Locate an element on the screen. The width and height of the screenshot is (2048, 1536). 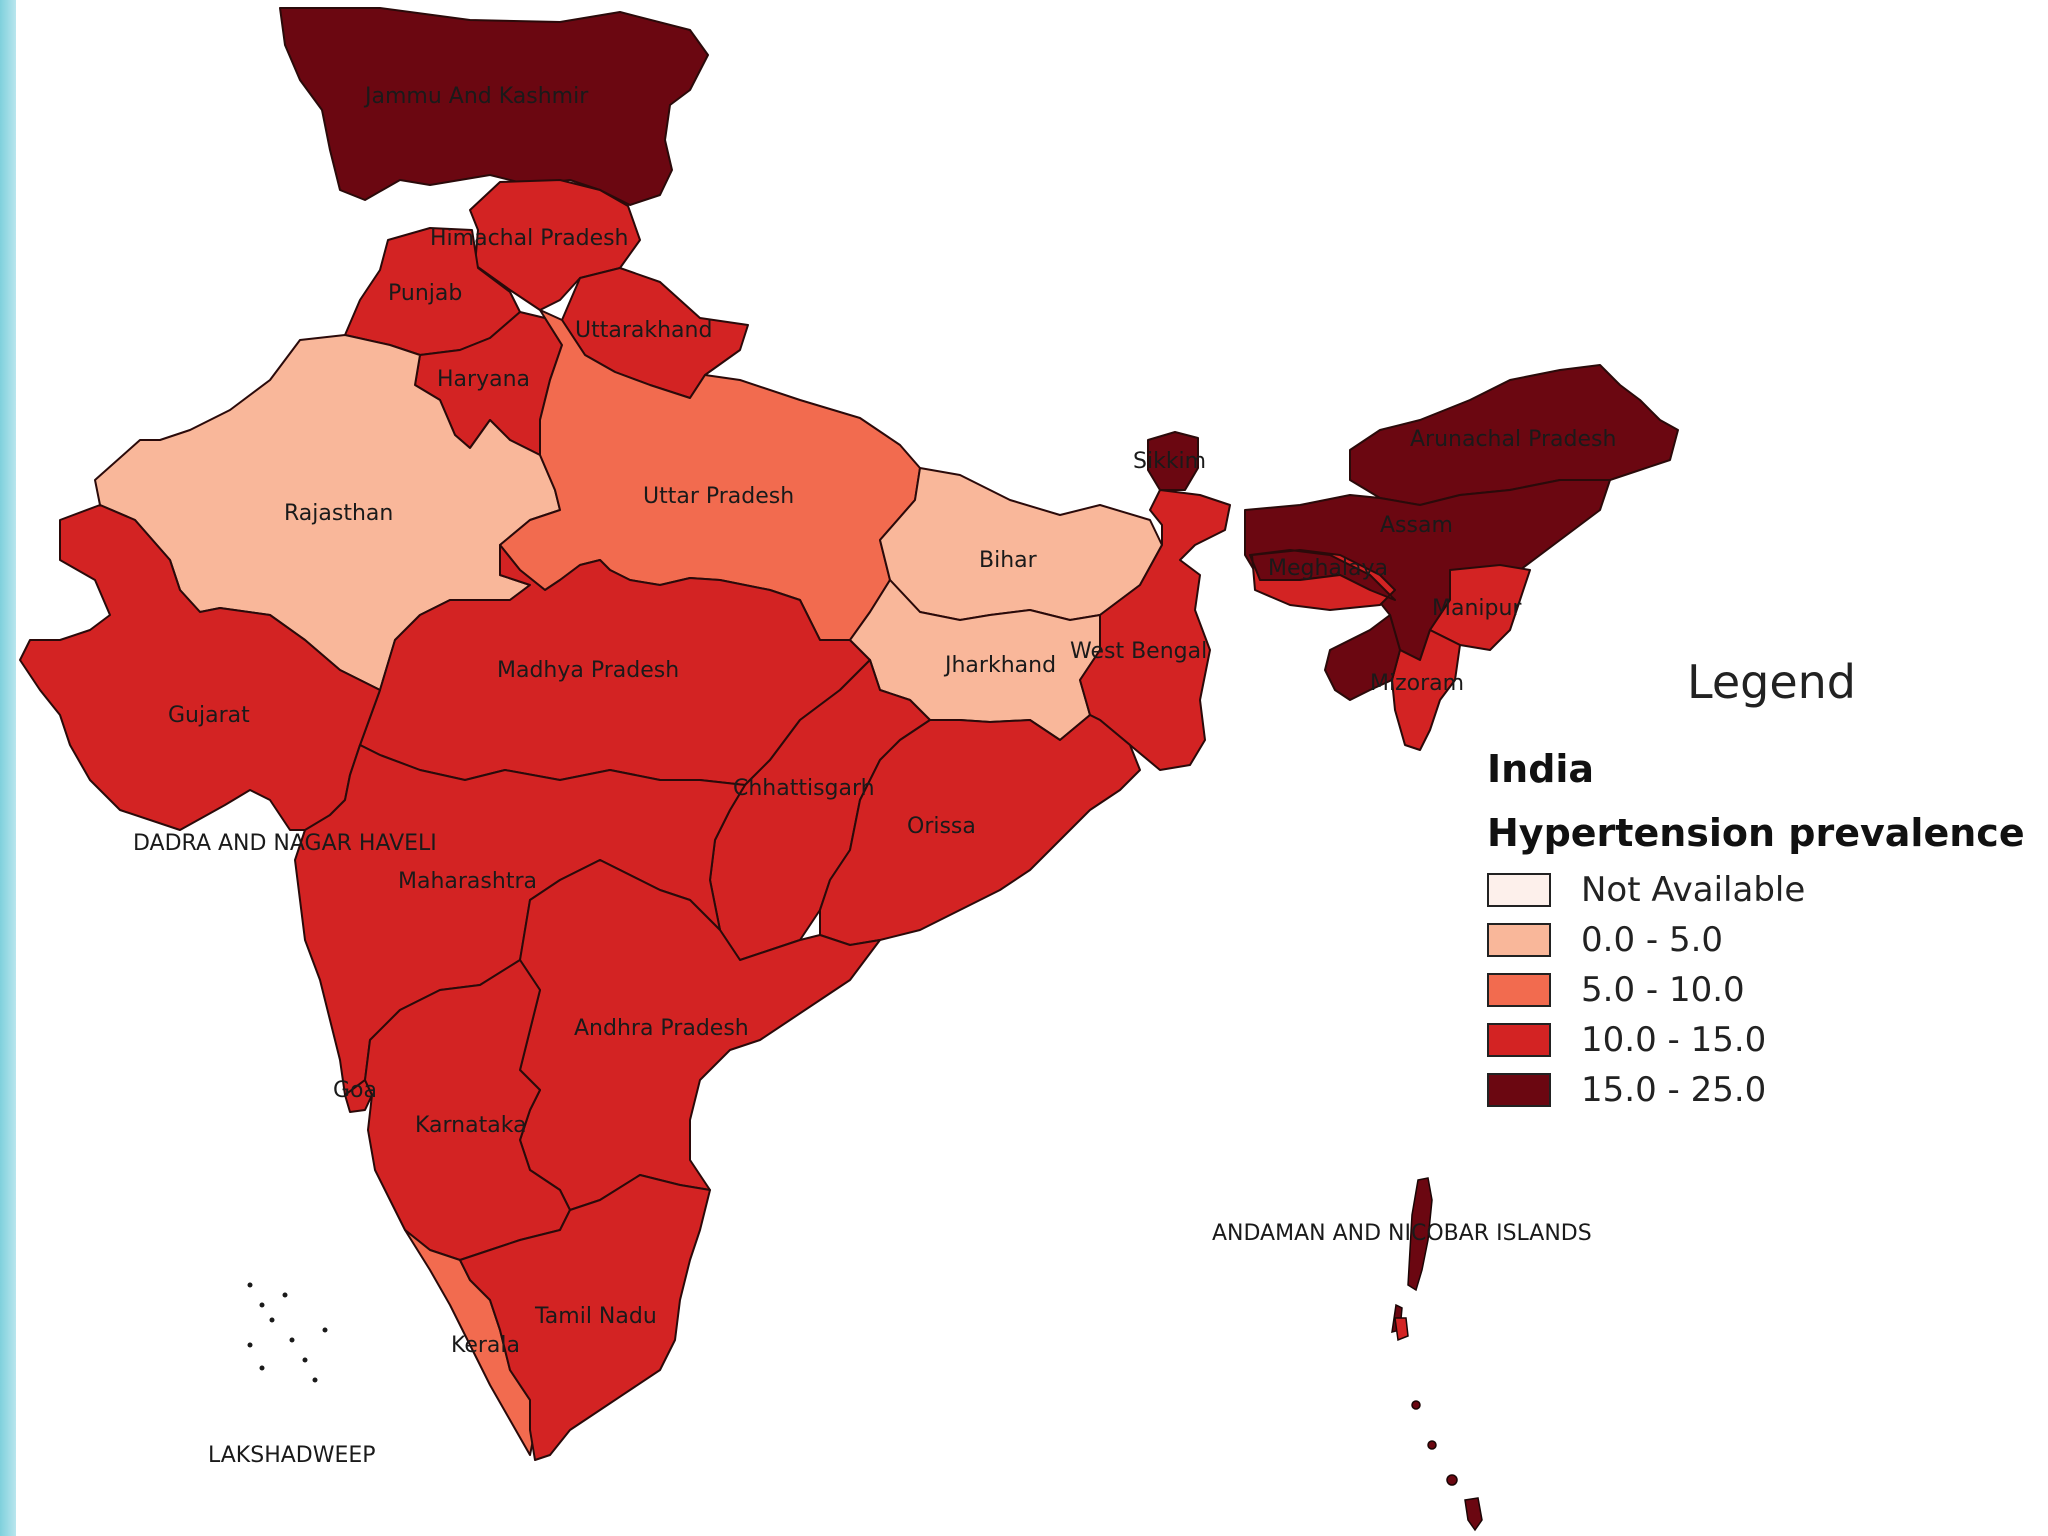
label-haryana: Haryana is located at coordinates (483, 379).